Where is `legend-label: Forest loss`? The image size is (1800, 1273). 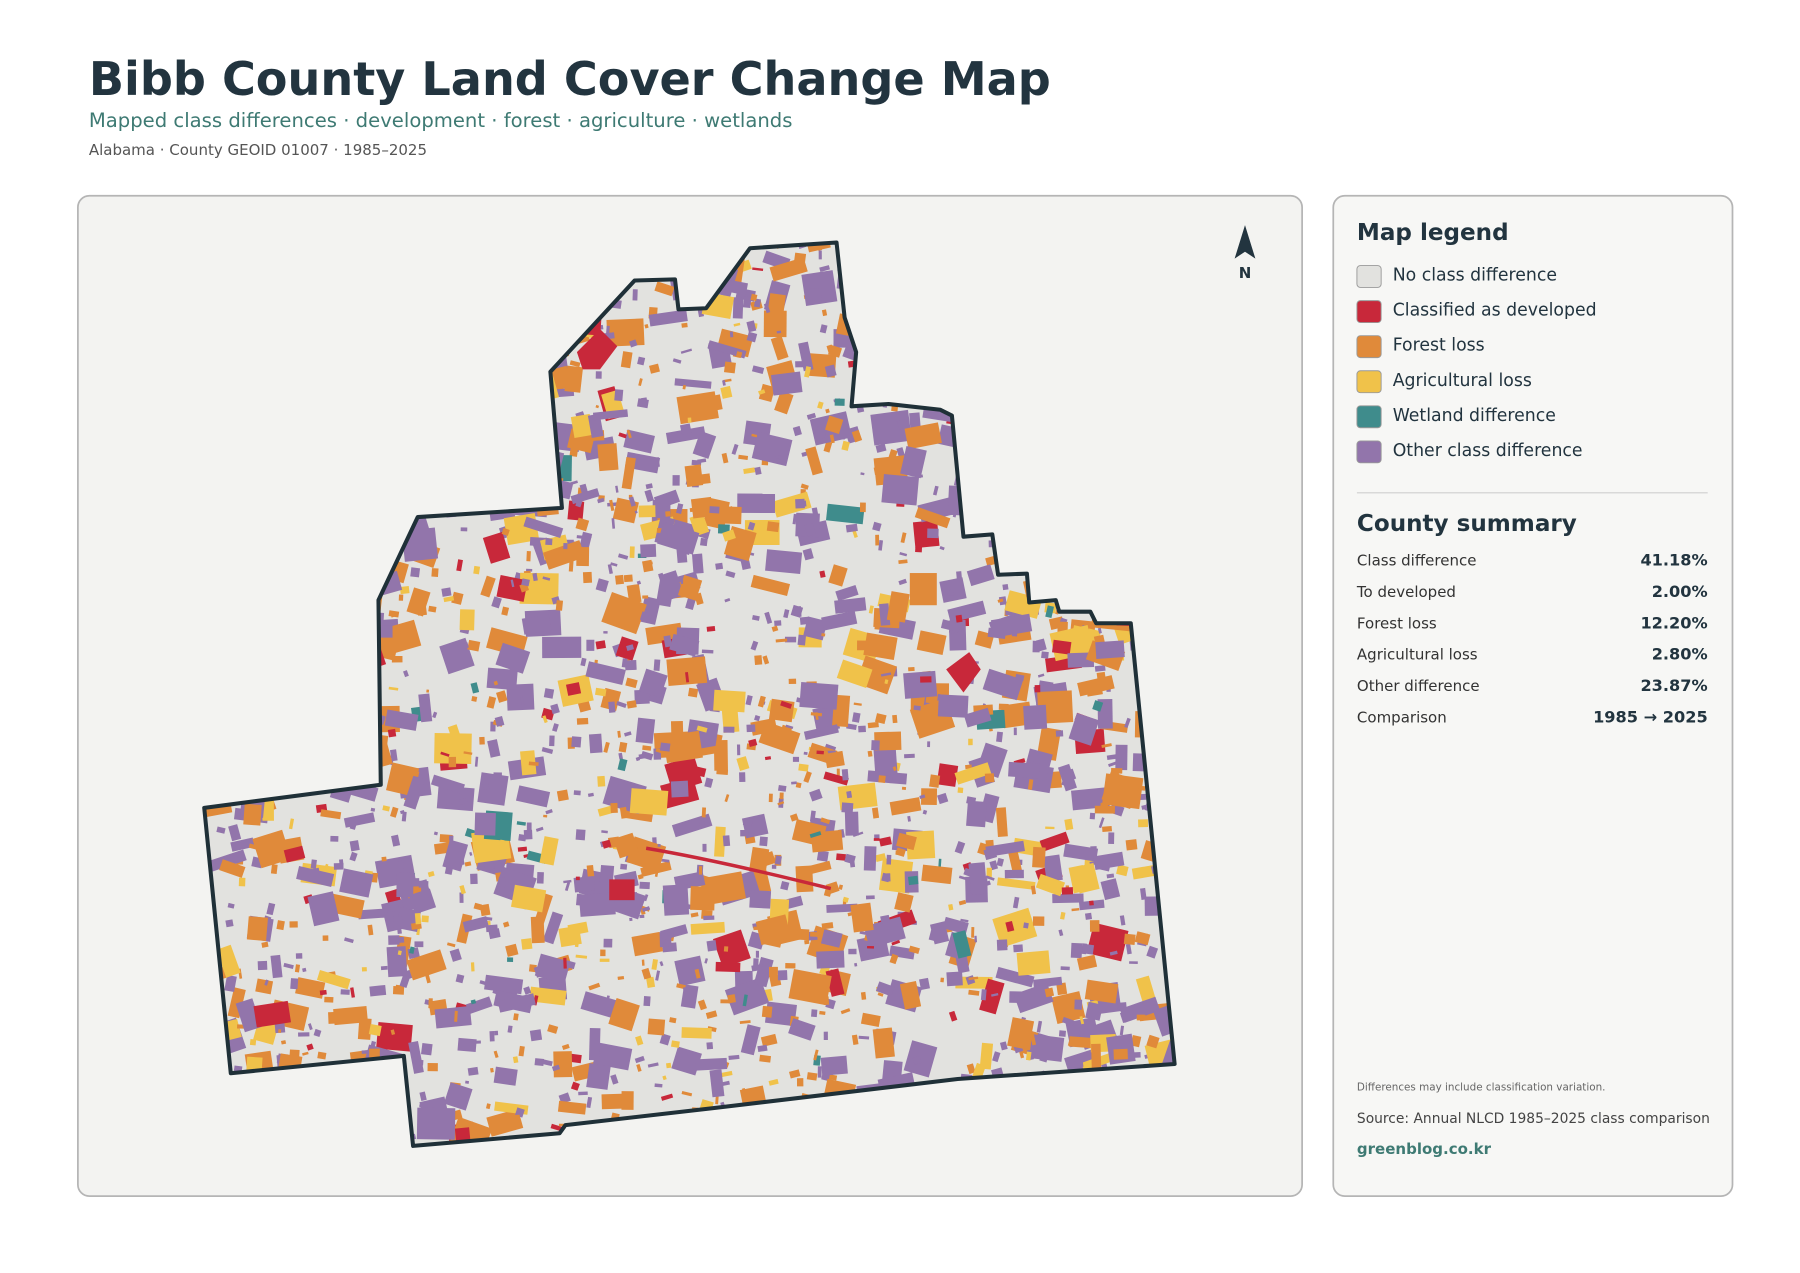 legend-label: Forest loss is located at coordinates (1439, 346).